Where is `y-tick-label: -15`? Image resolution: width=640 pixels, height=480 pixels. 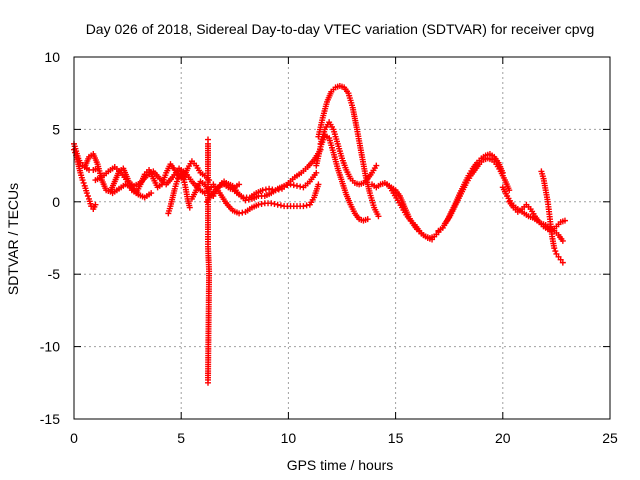 y-tick-label: -15 is located at coordinates (50, 419).